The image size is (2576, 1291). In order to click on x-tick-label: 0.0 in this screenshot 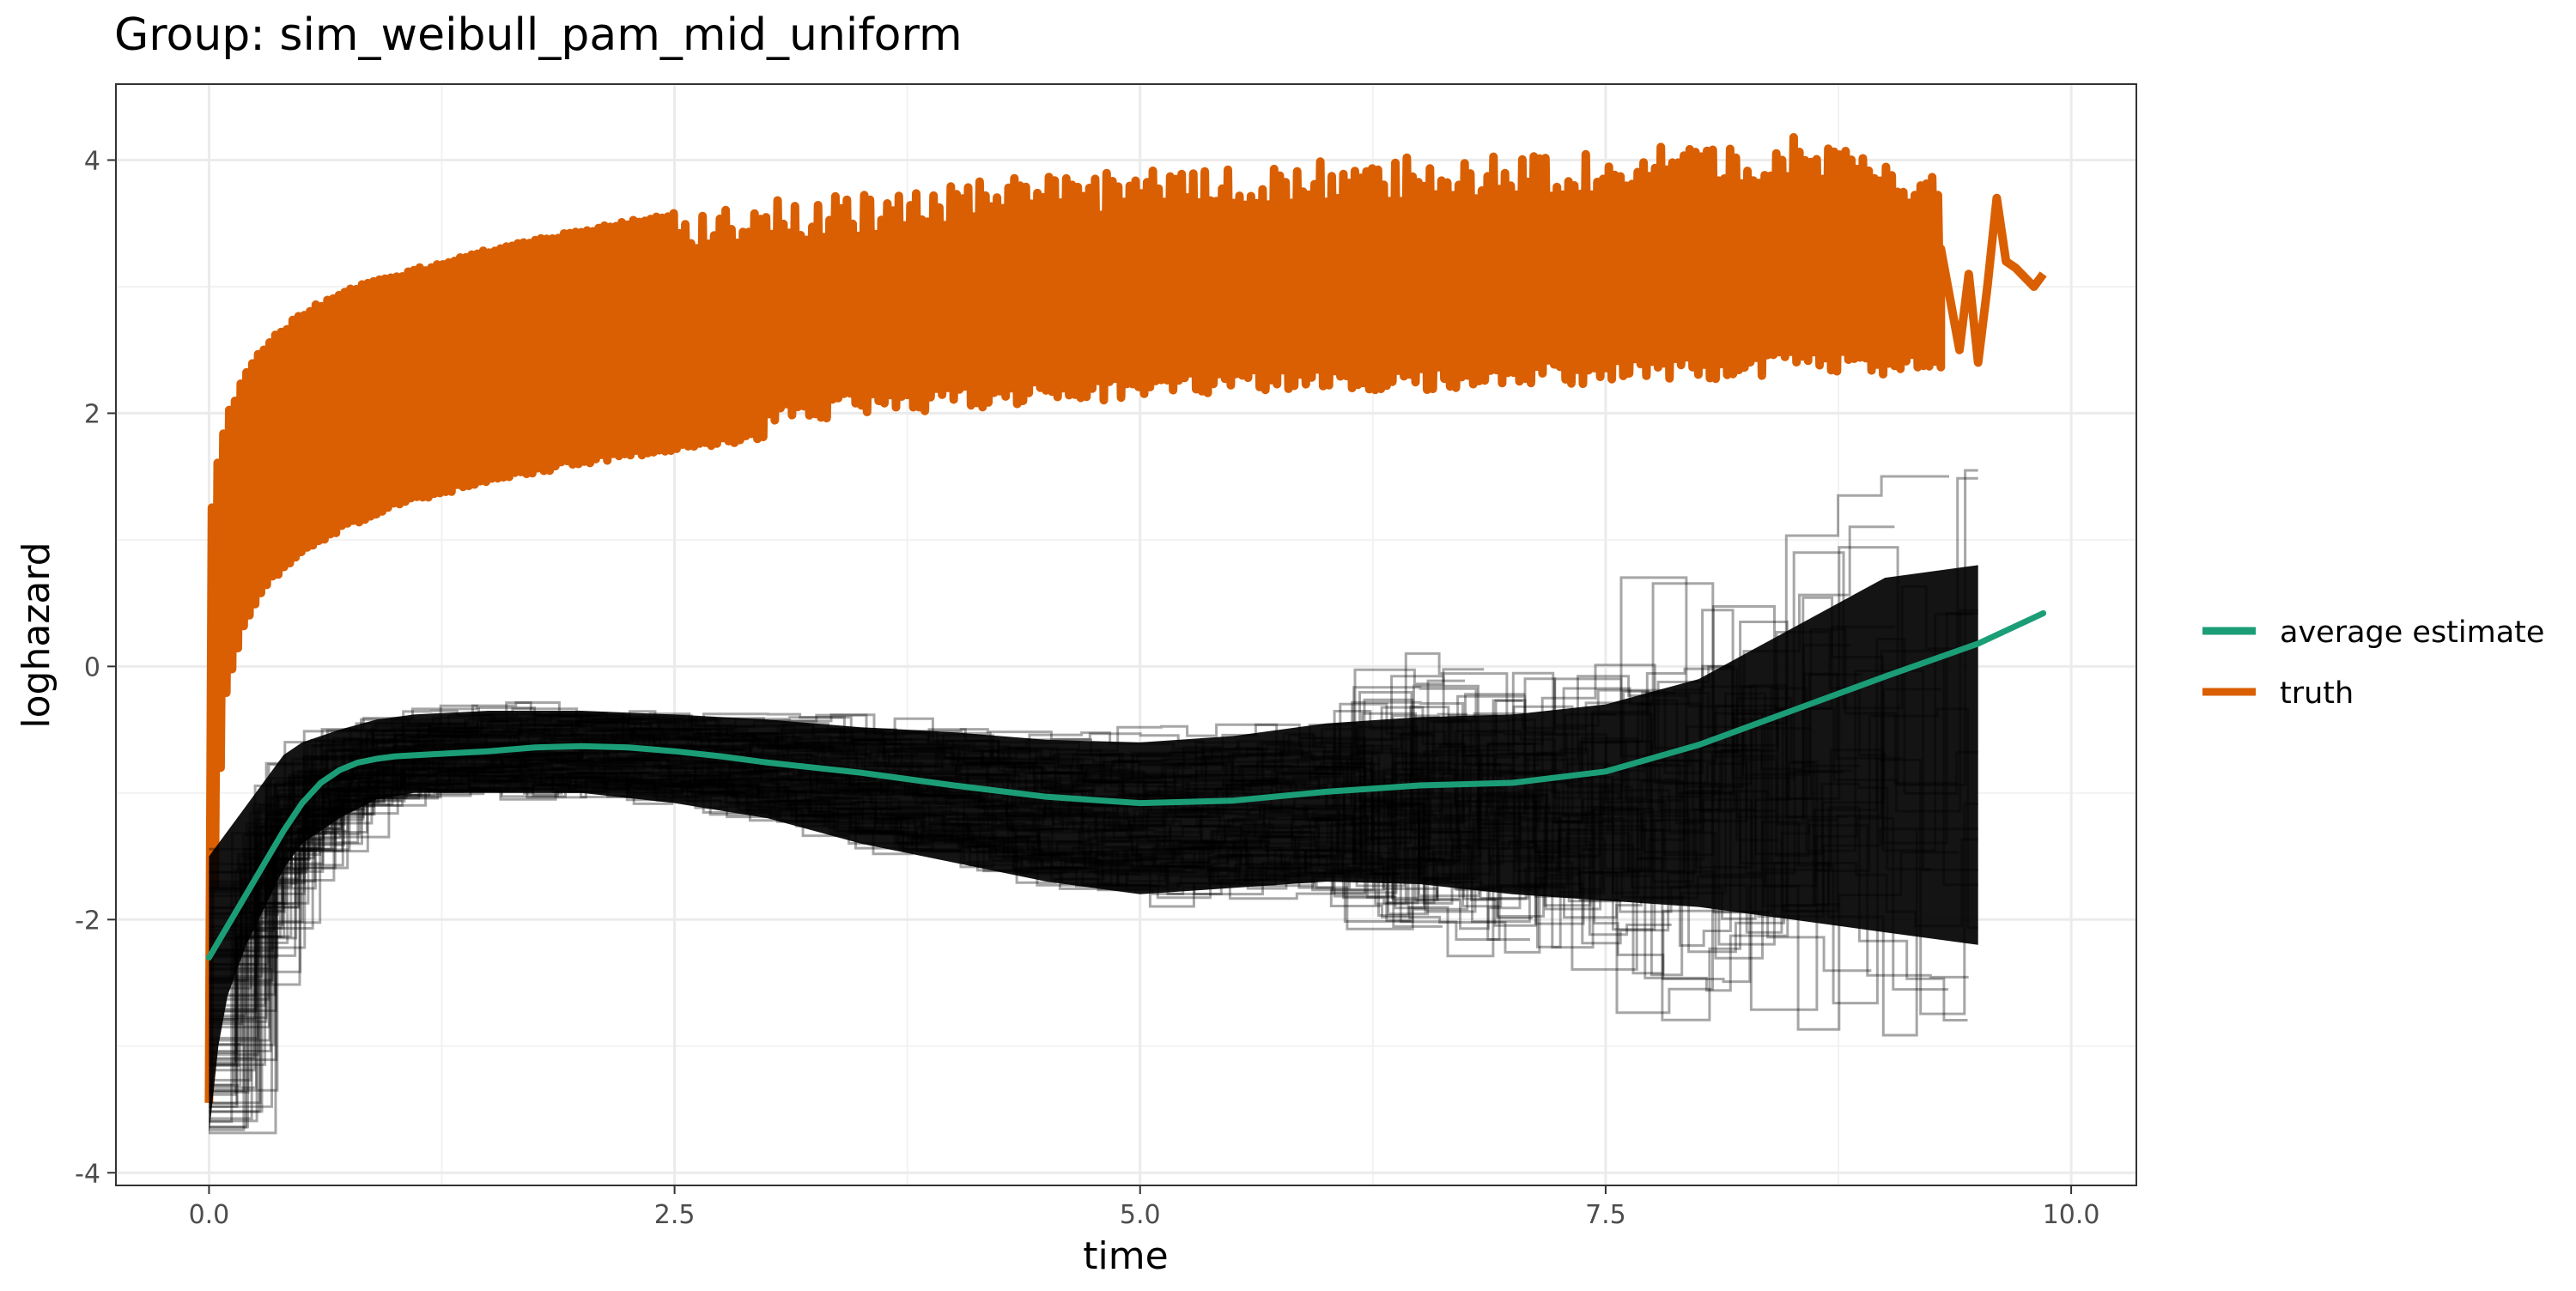, I will do `click(209, 1215)`.